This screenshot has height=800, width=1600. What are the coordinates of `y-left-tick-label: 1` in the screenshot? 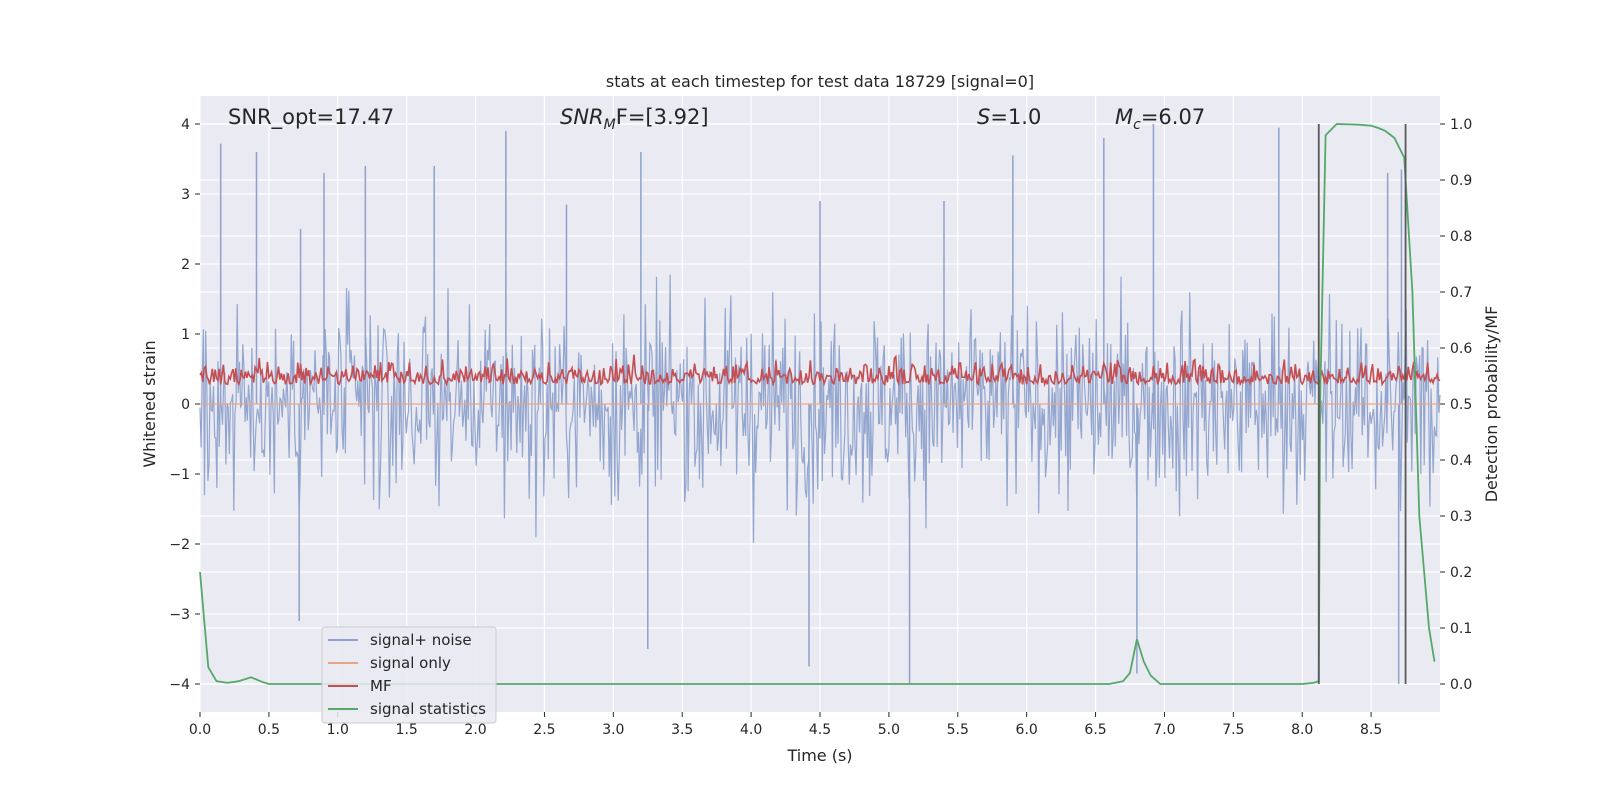 It's located at (185, 335).